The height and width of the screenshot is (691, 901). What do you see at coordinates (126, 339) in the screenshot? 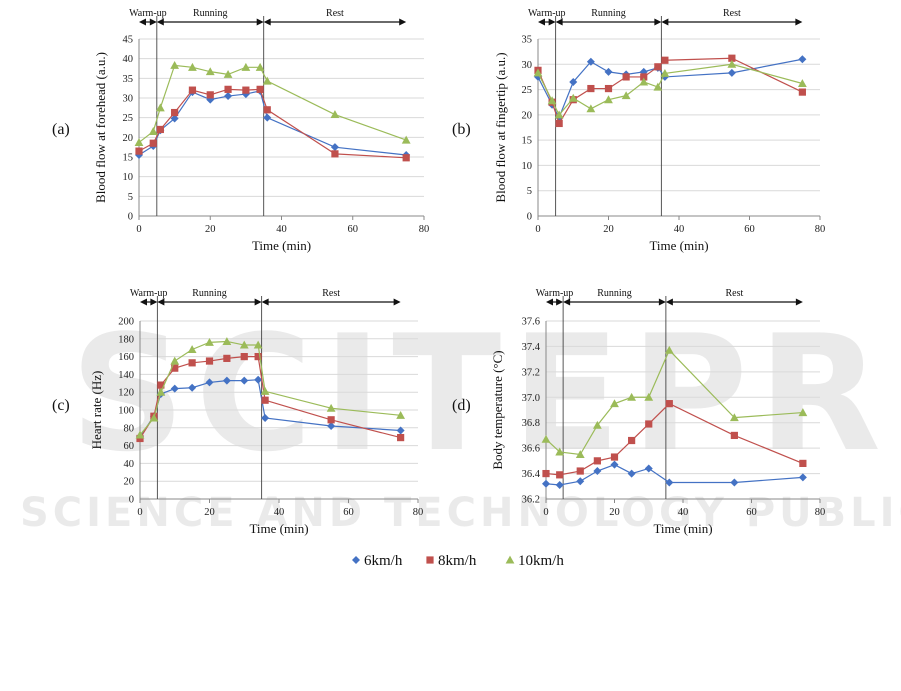
I see `y-tick-label: 180` at bounding box center [126, 339].